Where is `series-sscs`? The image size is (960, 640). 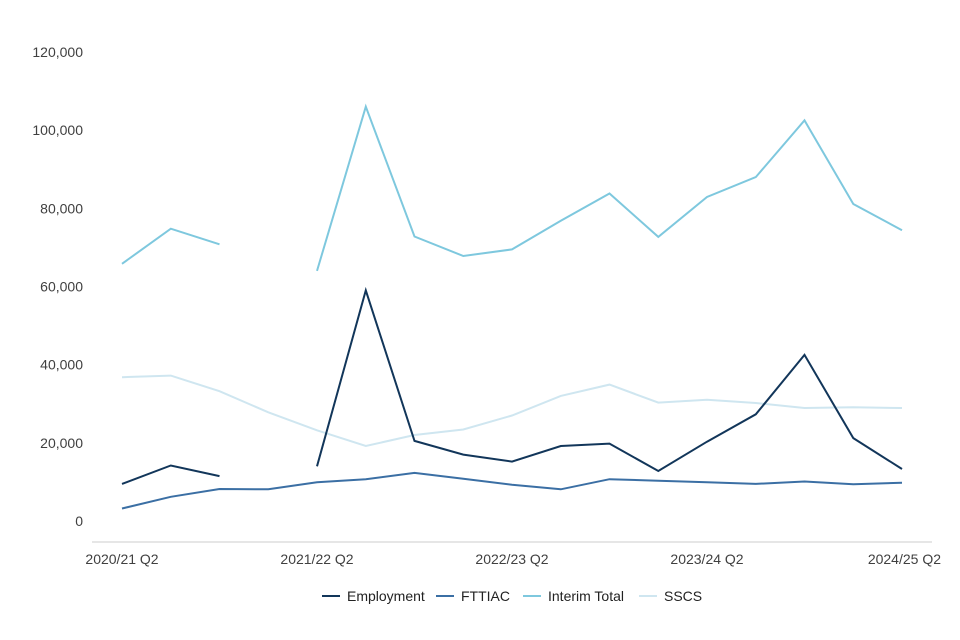
series-sscs is located at coordinates (512, 411).